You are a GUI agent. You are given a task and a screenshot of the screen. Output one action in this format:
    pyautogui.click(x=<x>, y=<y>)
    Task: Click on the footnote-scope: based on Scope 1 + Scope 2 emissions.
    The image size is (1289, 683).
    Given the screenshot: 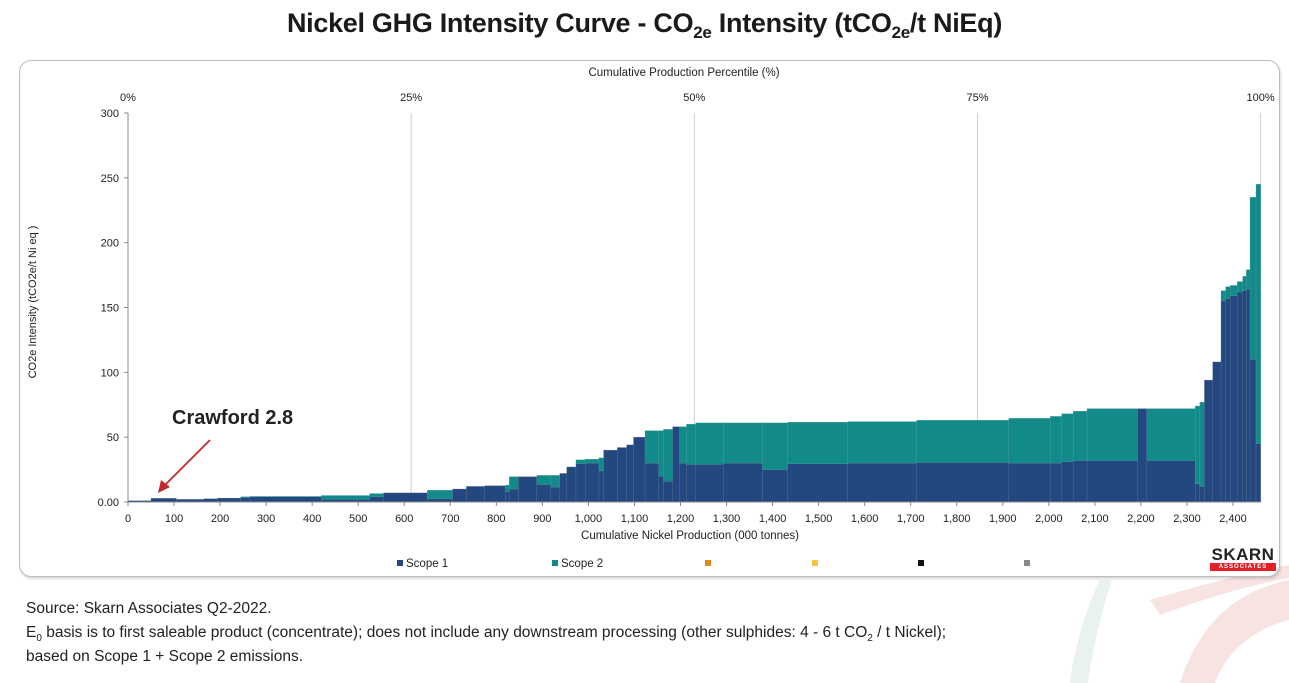 What is the action you would take?
    pyautogui.click(x=165, y=656)
    